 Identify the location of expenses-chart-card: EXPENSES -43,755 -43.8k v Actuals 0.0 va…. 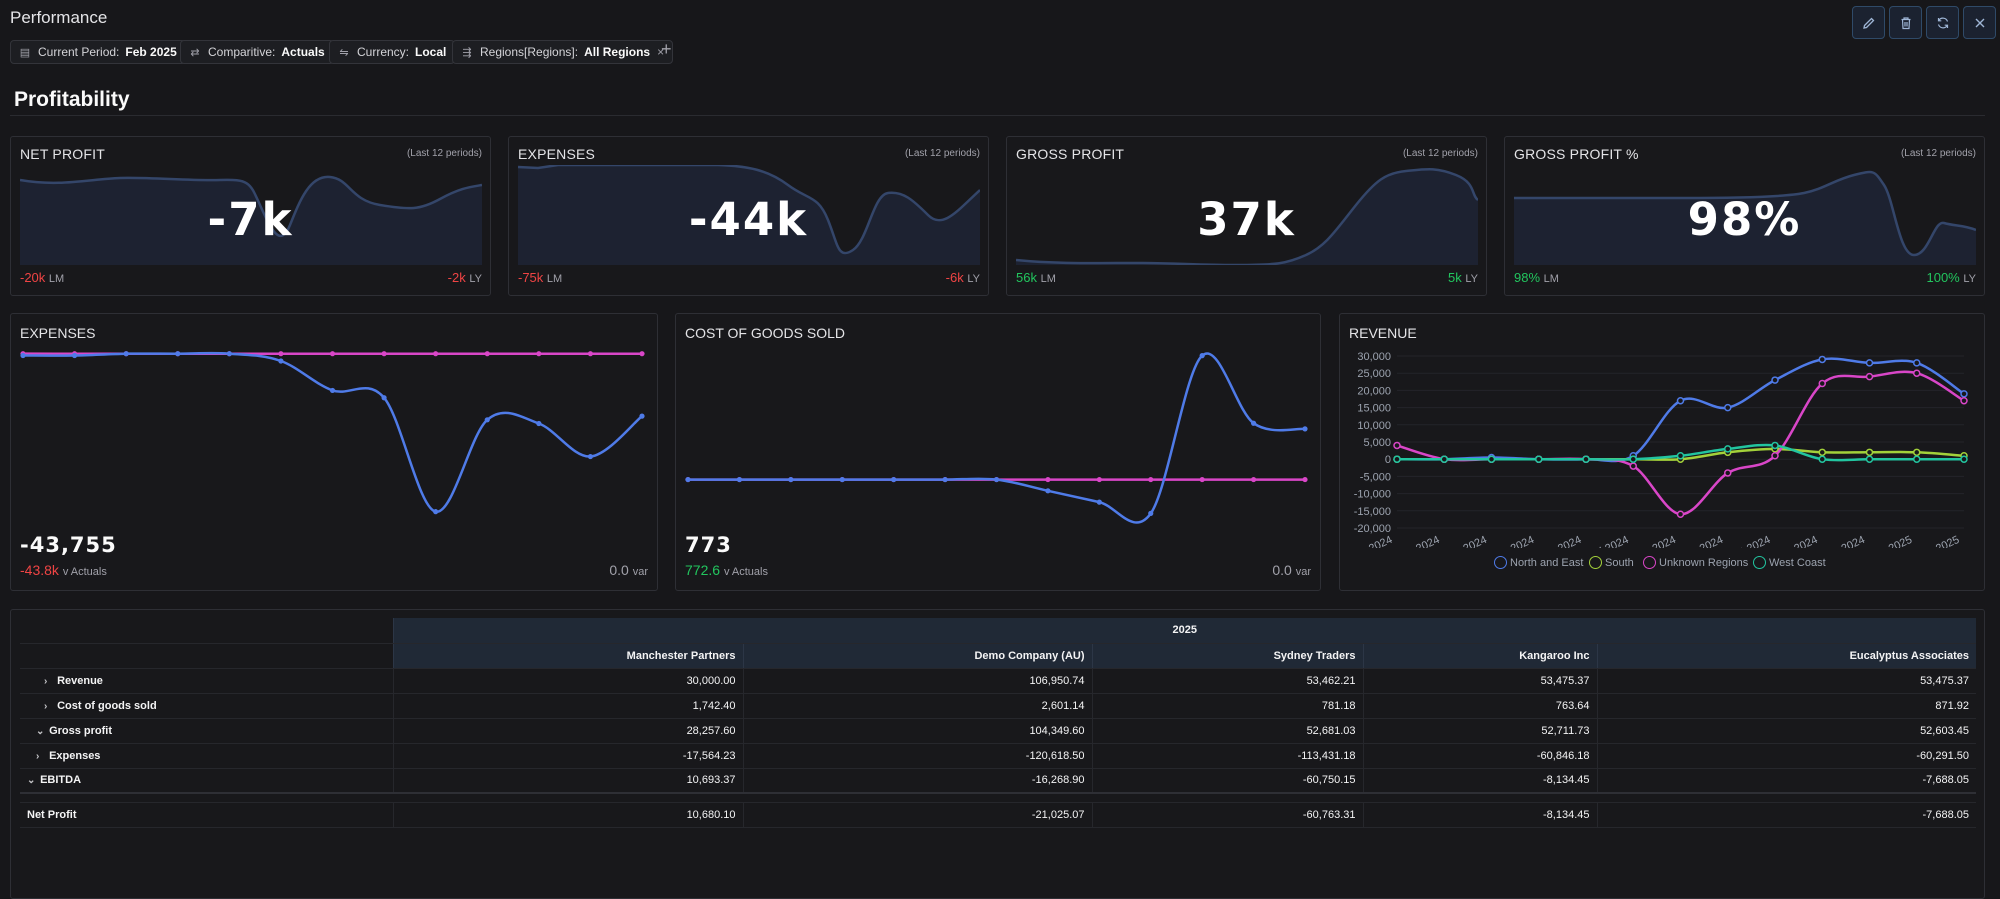
(334, 452).